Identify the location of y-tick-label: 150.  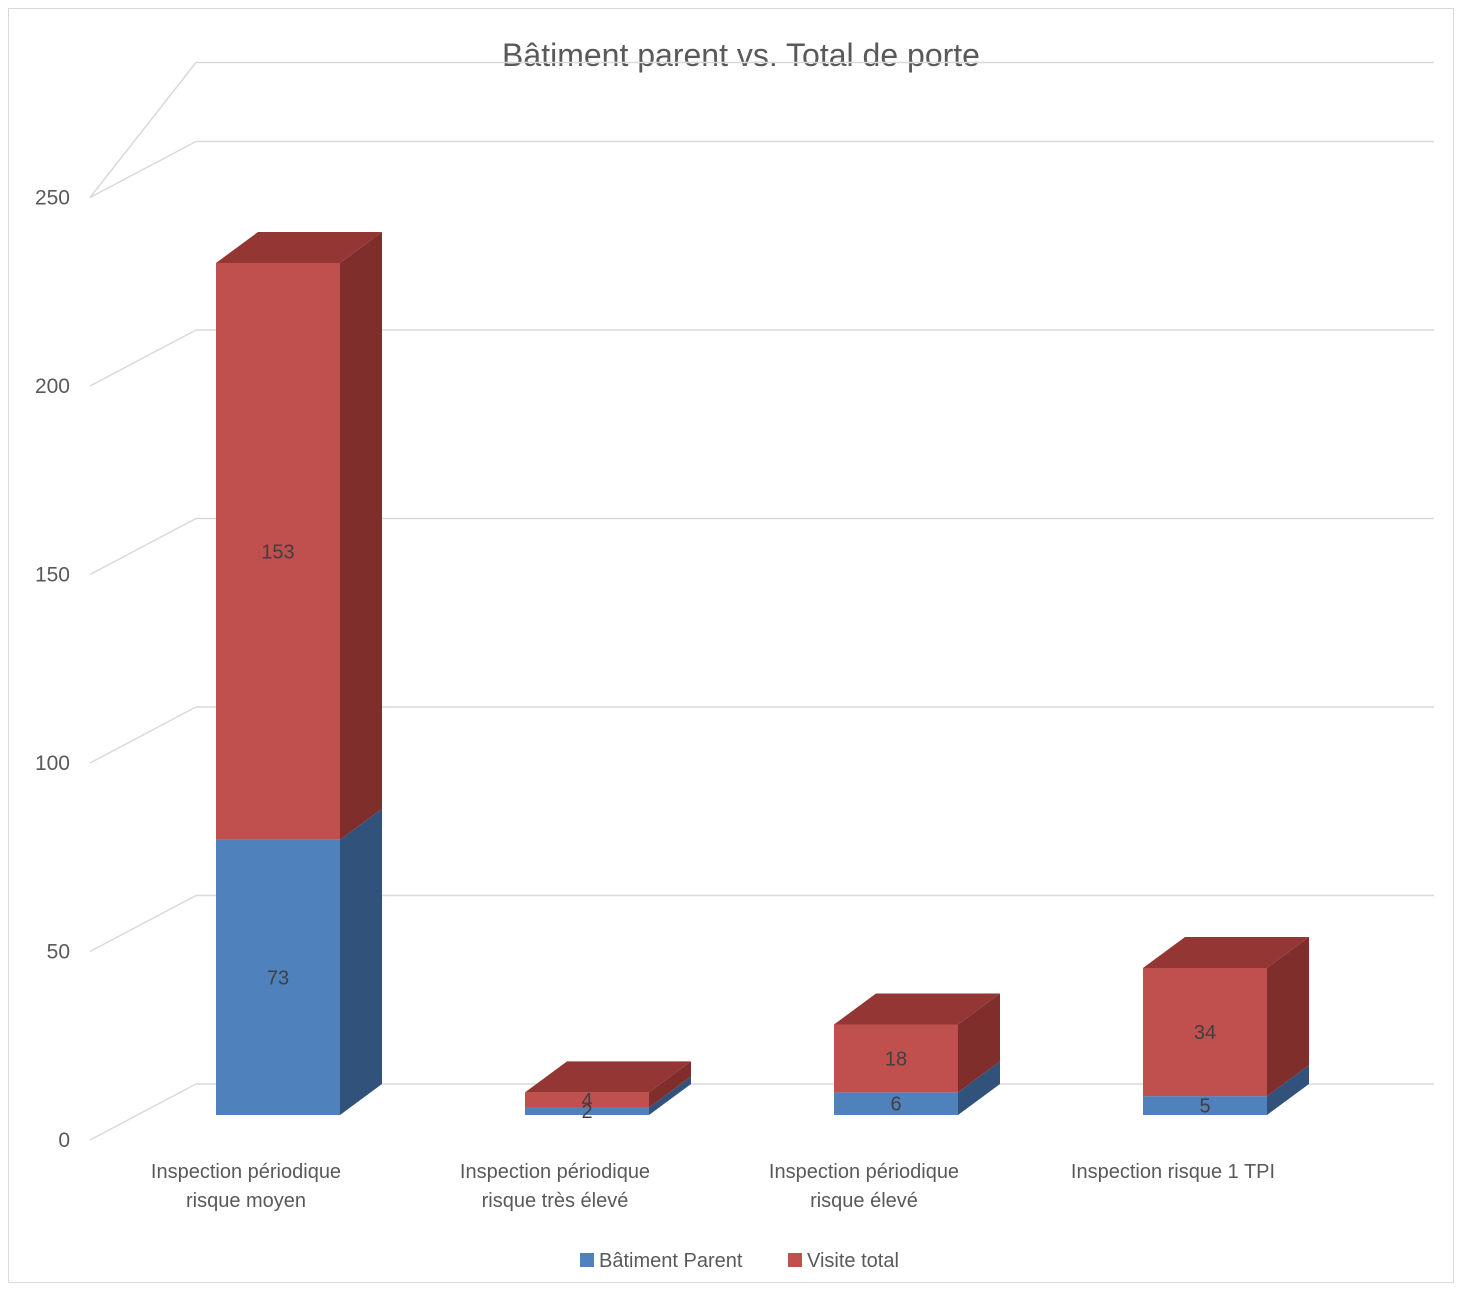
(52, 575).